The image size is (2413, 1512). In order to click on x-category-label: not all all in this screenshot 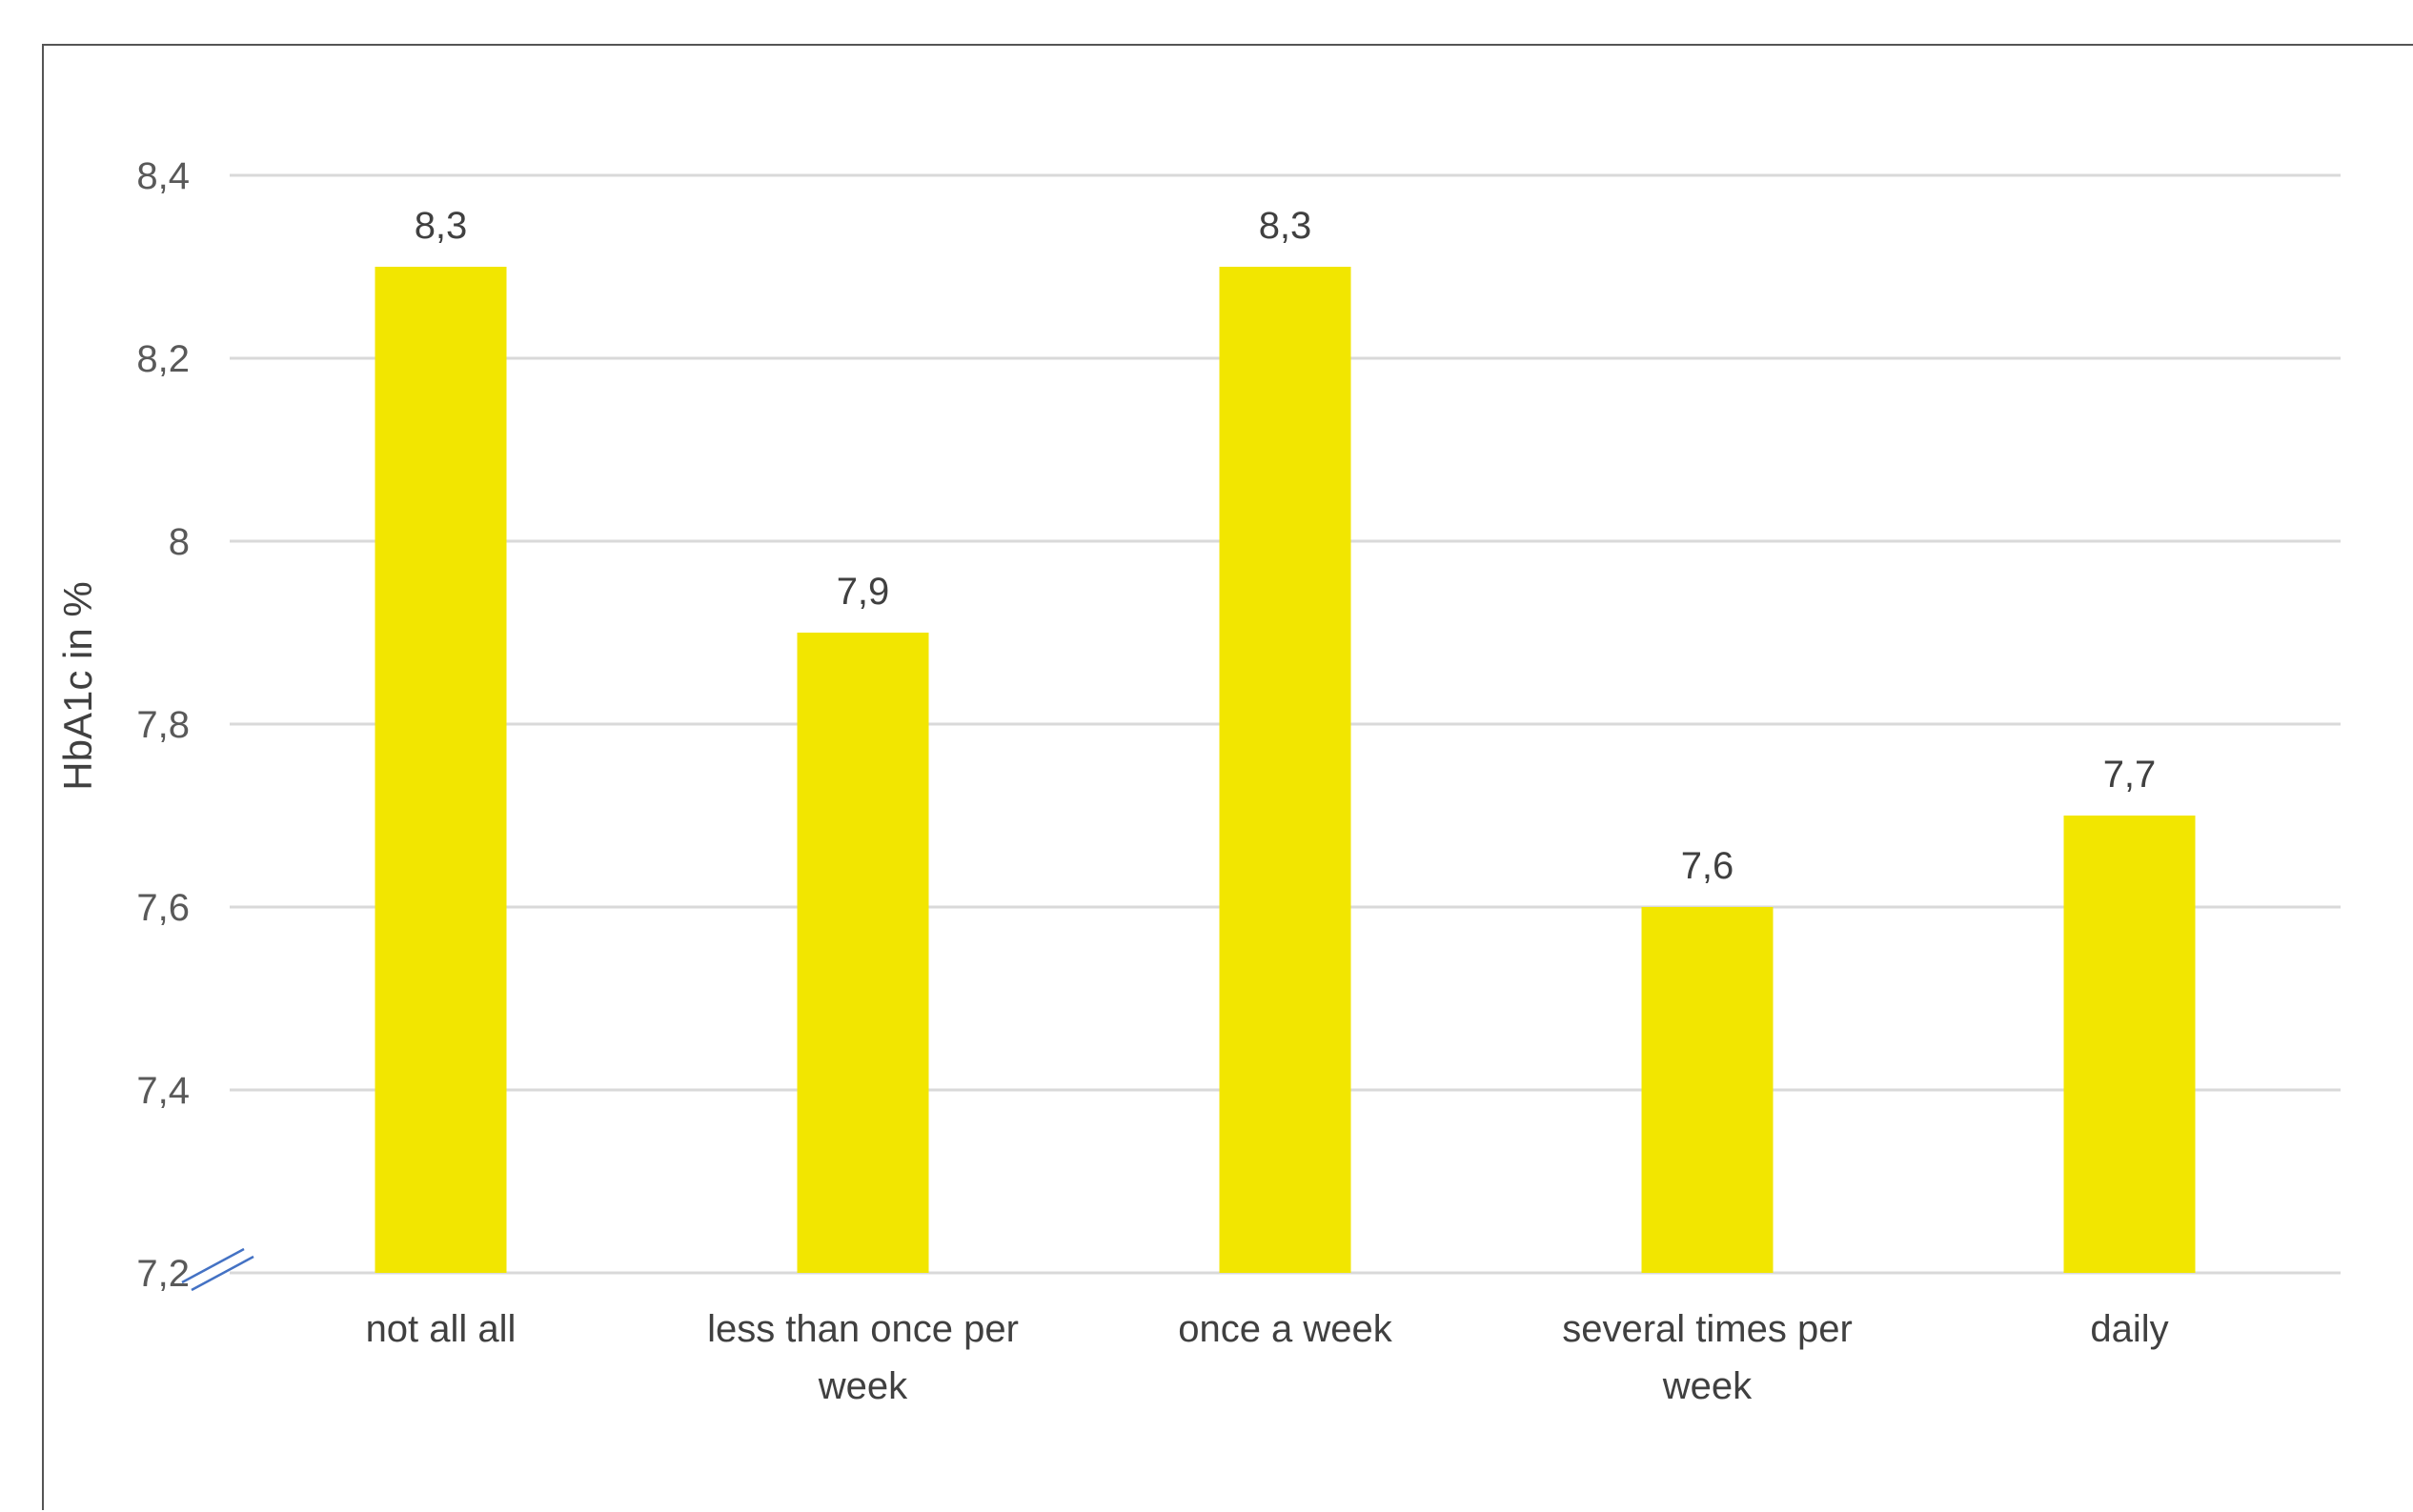, I will do `click(441, 1329)`.